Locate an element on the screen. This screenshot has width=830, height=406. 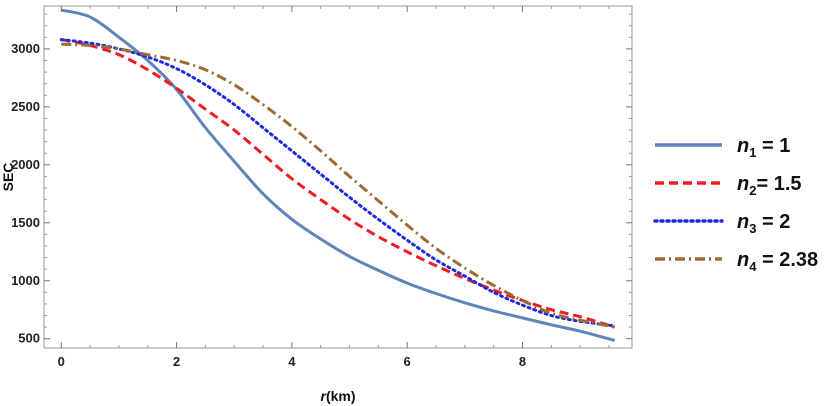
legend-label-n4: n4 = 2.38 is located at coordinates (777, 261).